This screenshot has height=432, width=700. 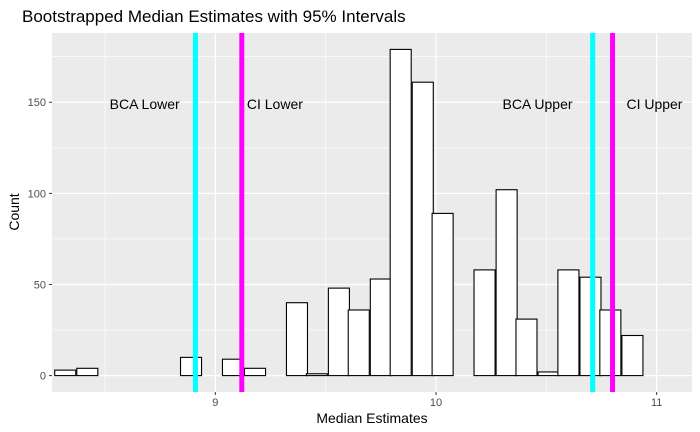 What do you see at coordinates (40, 240) in the screenshot?
I see `y-axis-ticks: 0 50 100 150` at bounding box center [40, 240].